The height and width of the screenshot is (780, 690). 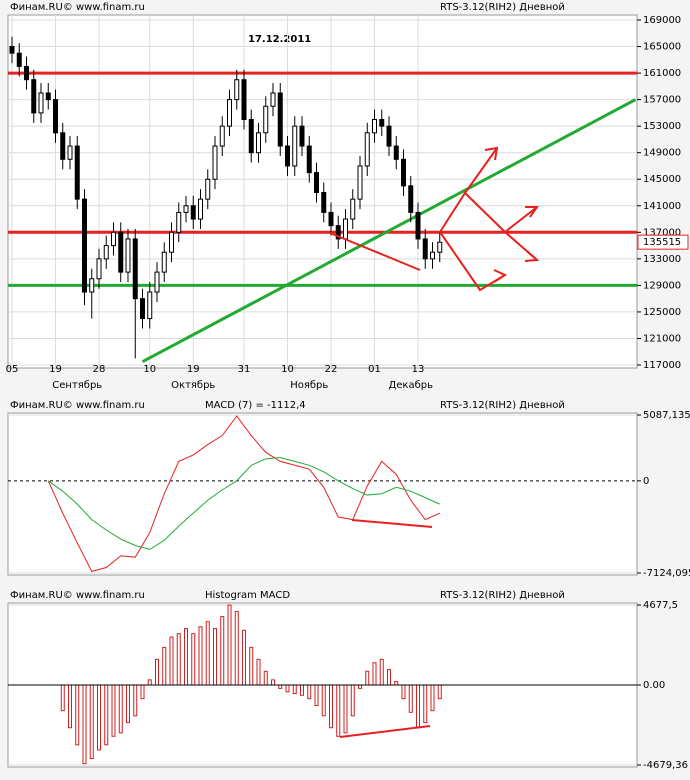 What do you see at coordinates (374, 369) in the screenshot?
I see `x-tick-label: 01` at bounding box center [374, 369].